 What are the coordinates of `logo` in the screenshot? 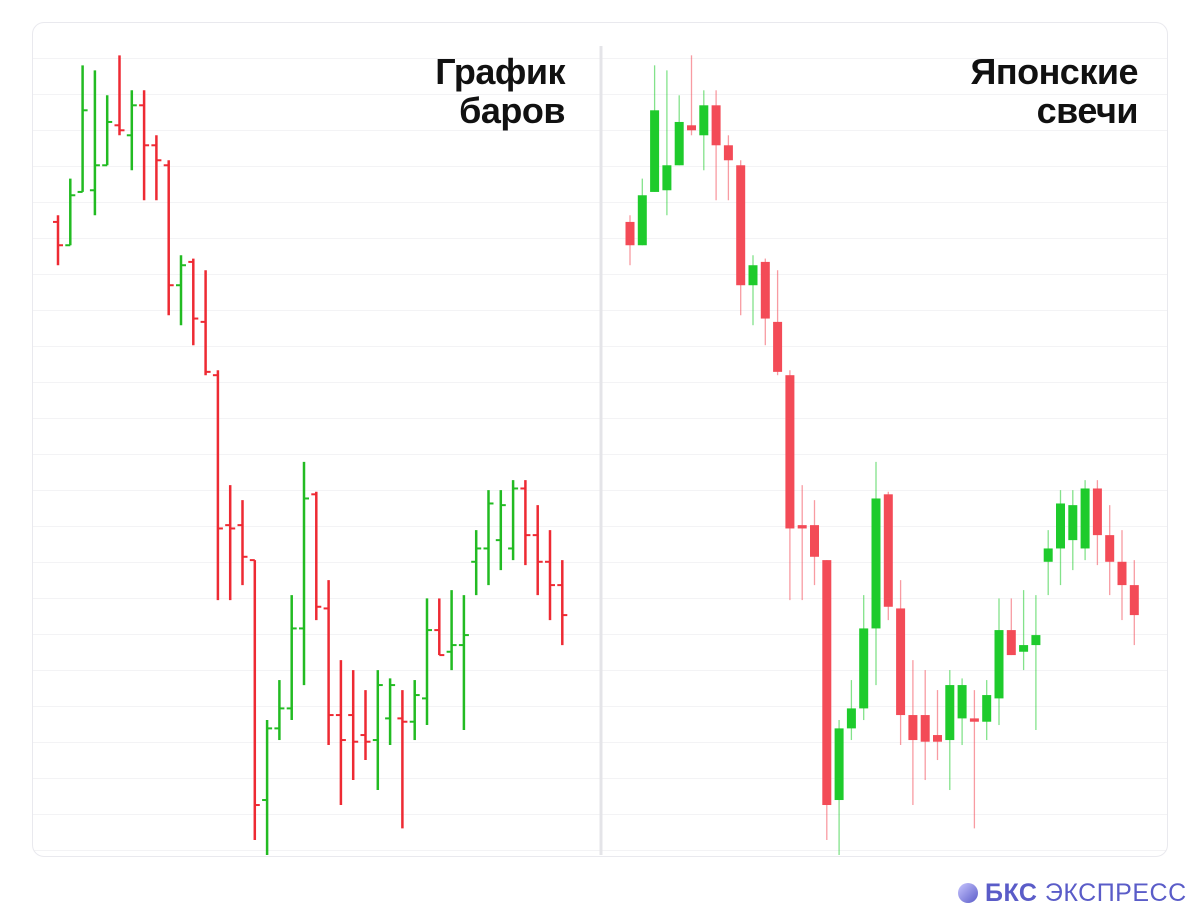 It's located at (968, 893).